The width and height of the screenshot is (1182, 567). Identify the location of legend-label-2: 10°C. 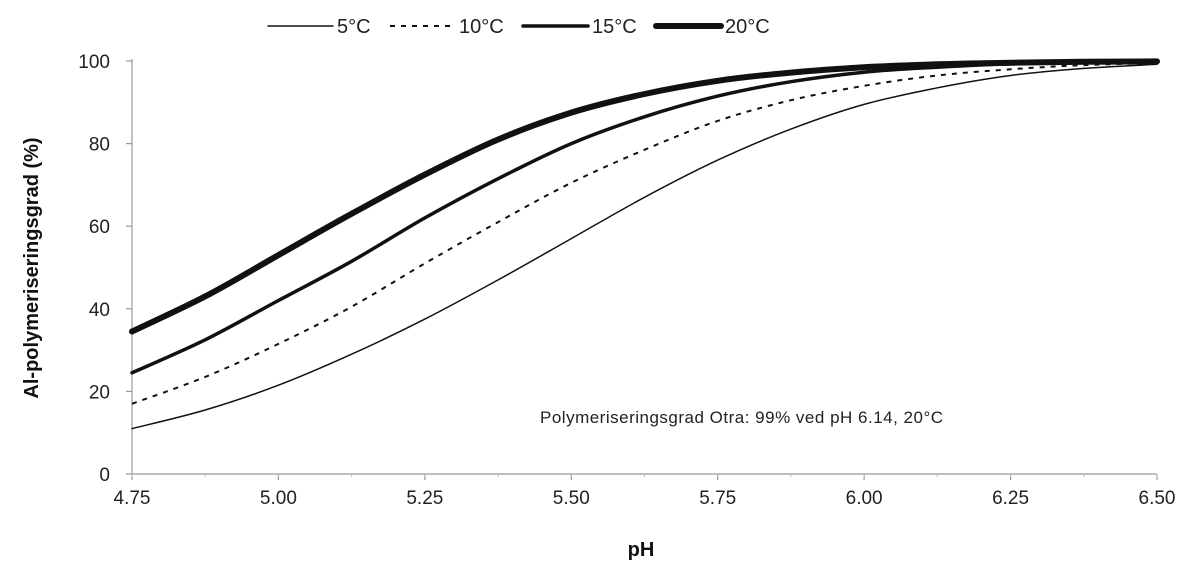
(481, 27).